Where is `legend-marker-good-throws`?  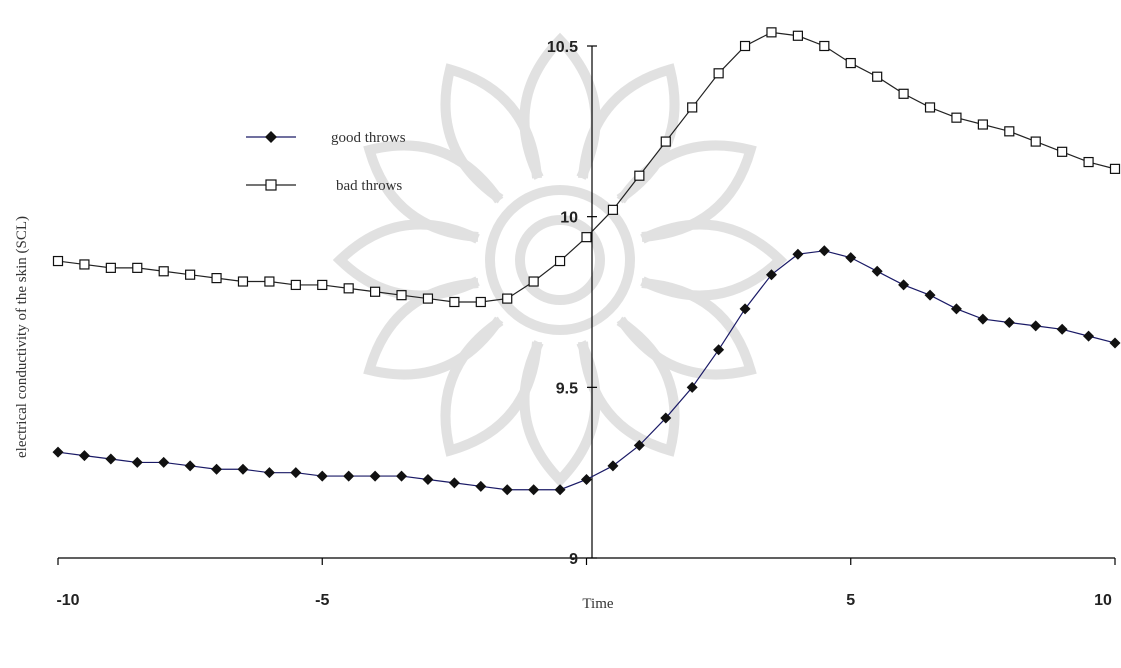 legend-marker-good-throws is located at coordinates (271, 137).